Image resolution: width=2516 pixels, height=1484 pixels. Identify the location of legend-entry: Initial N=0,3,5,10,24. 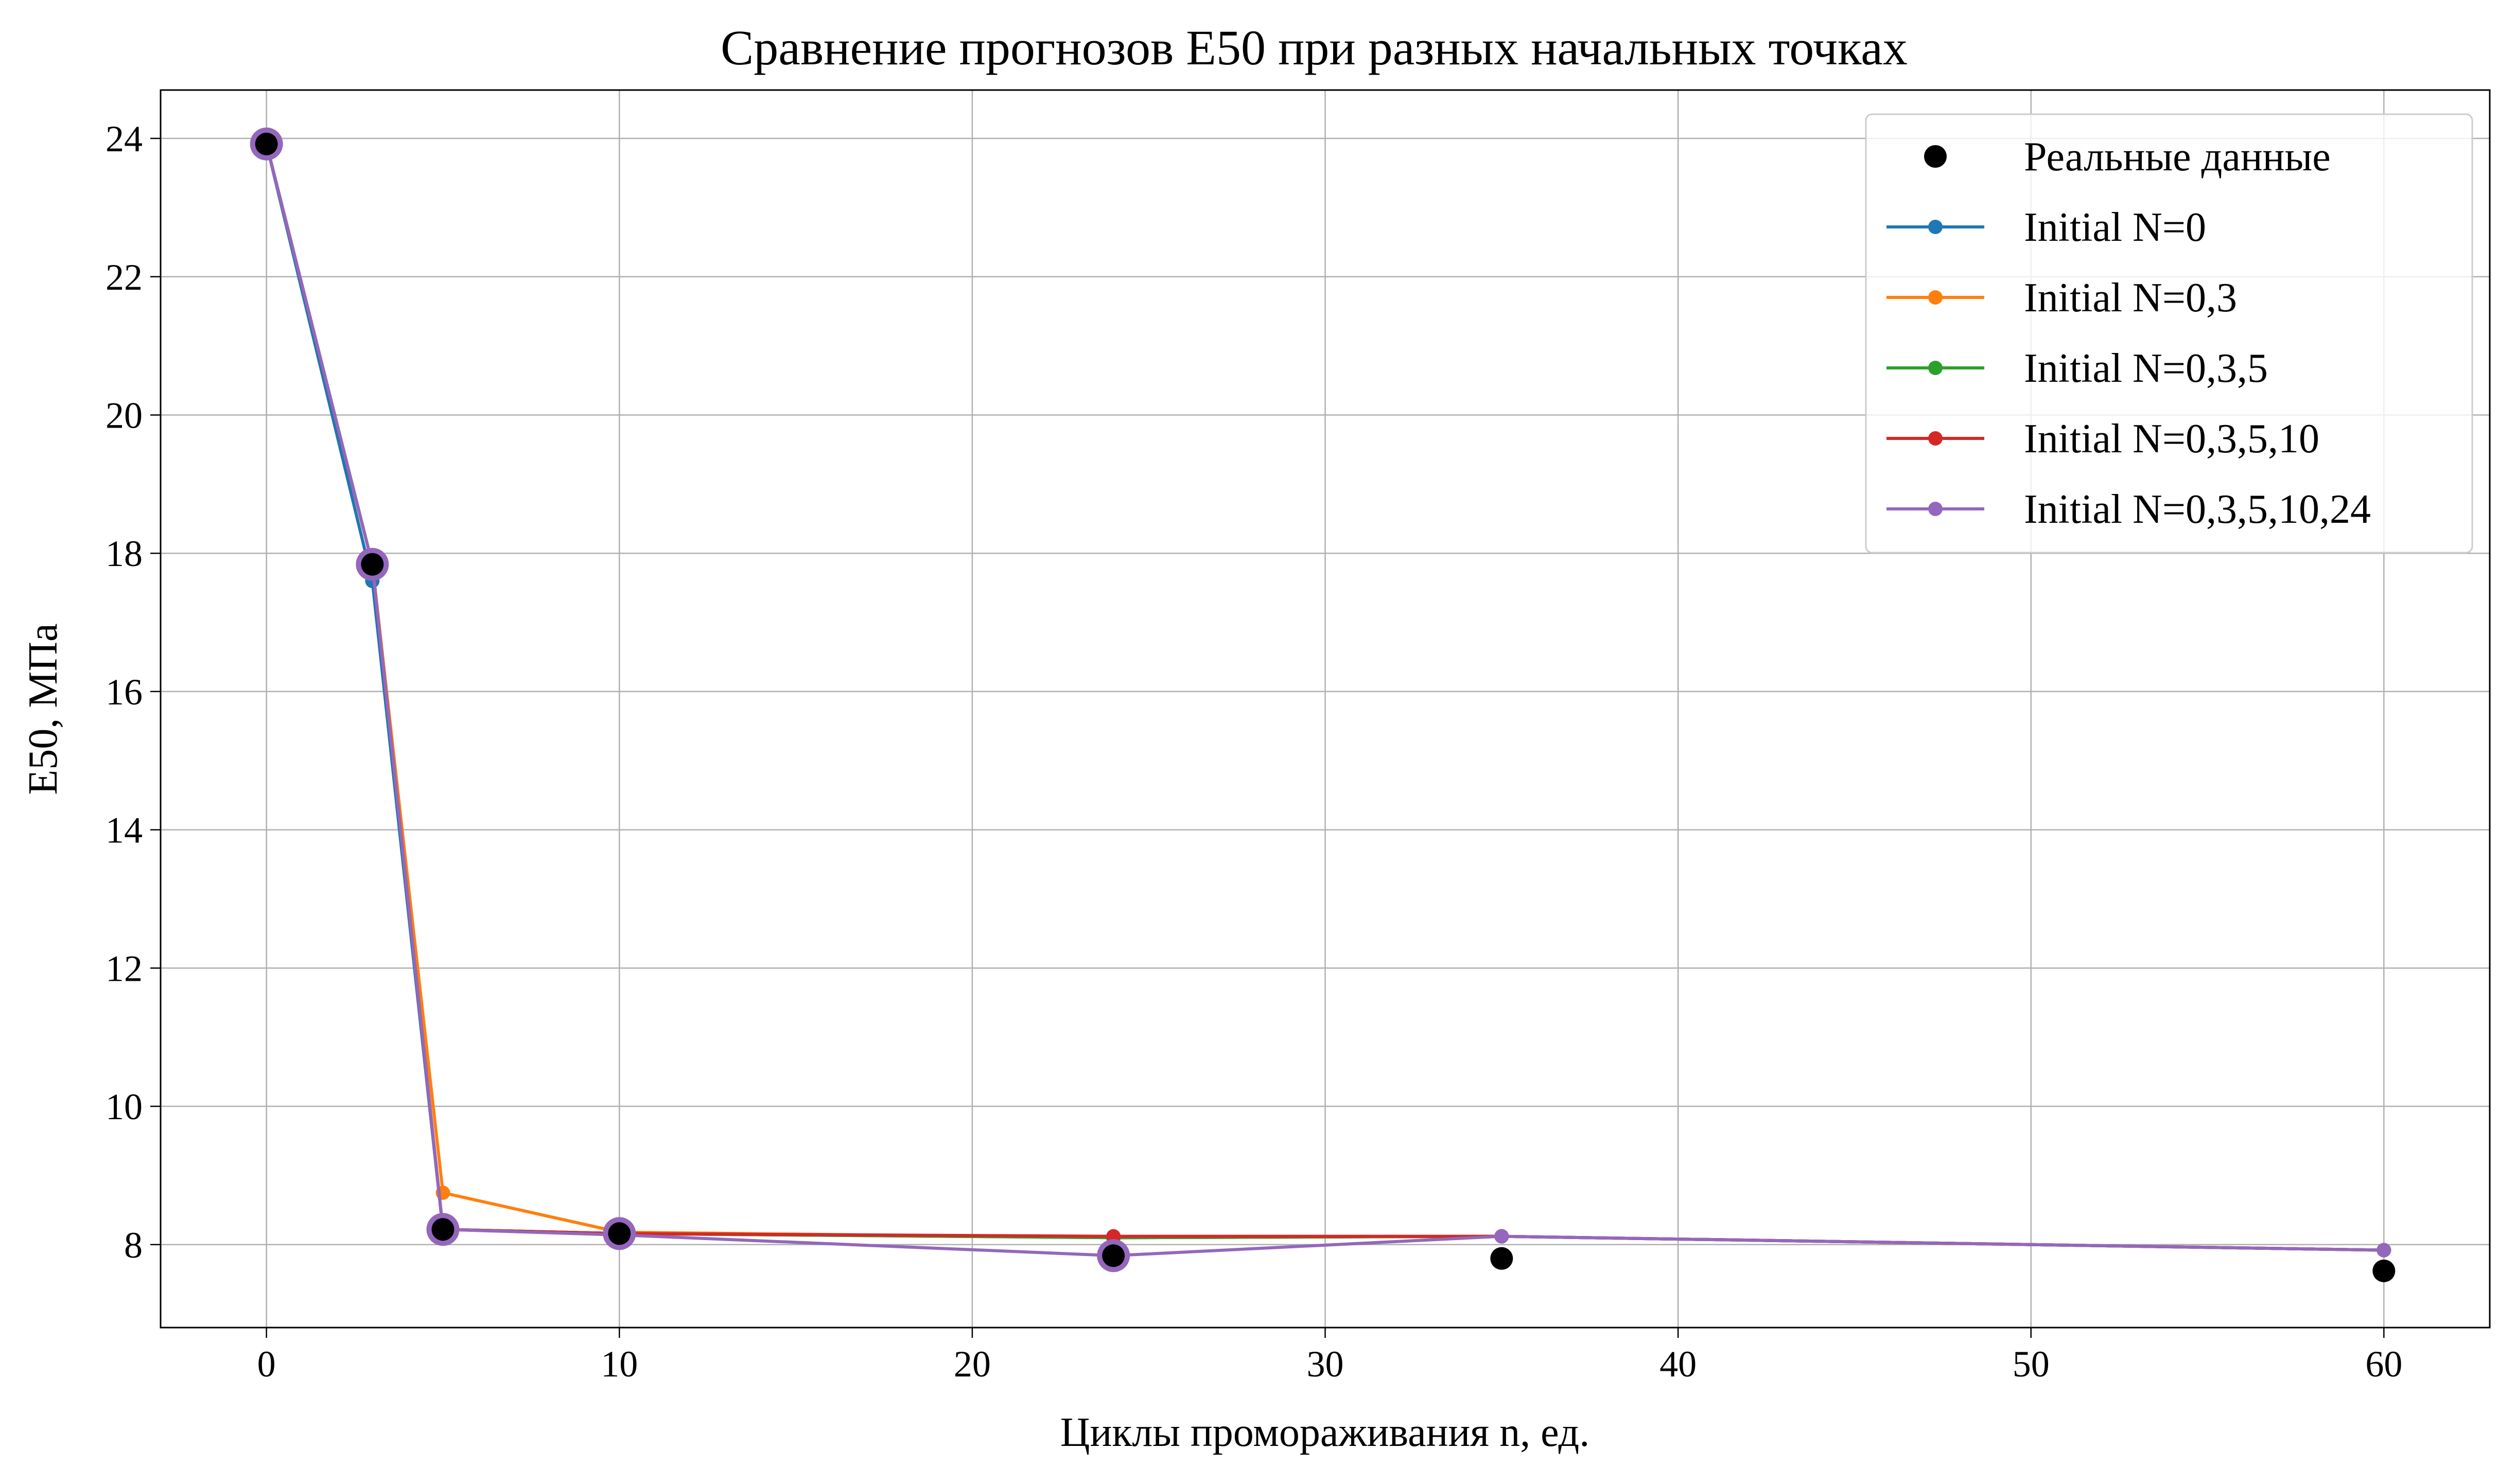
(2129, 509).